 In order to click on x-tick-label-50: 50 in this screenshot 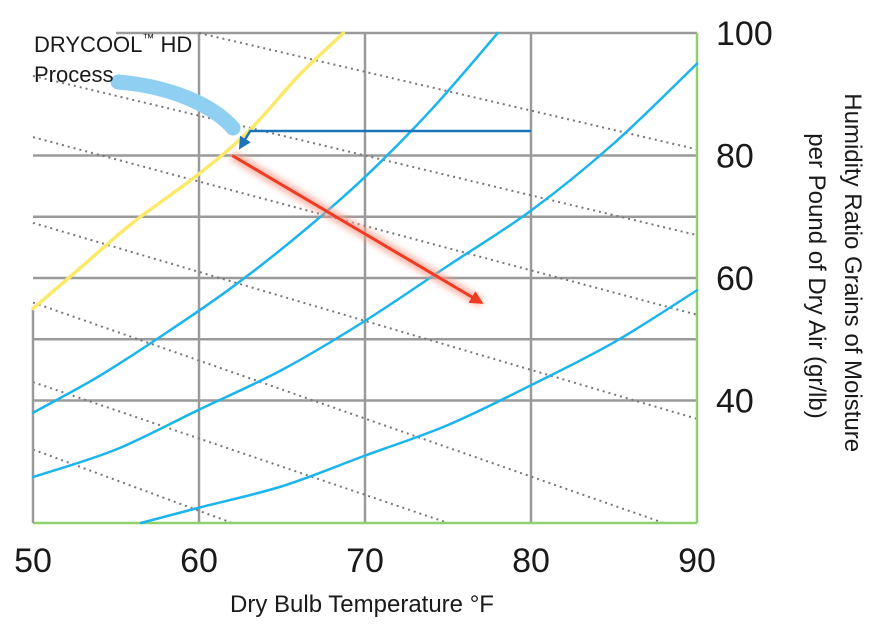, I will do `click(33, 561)`.